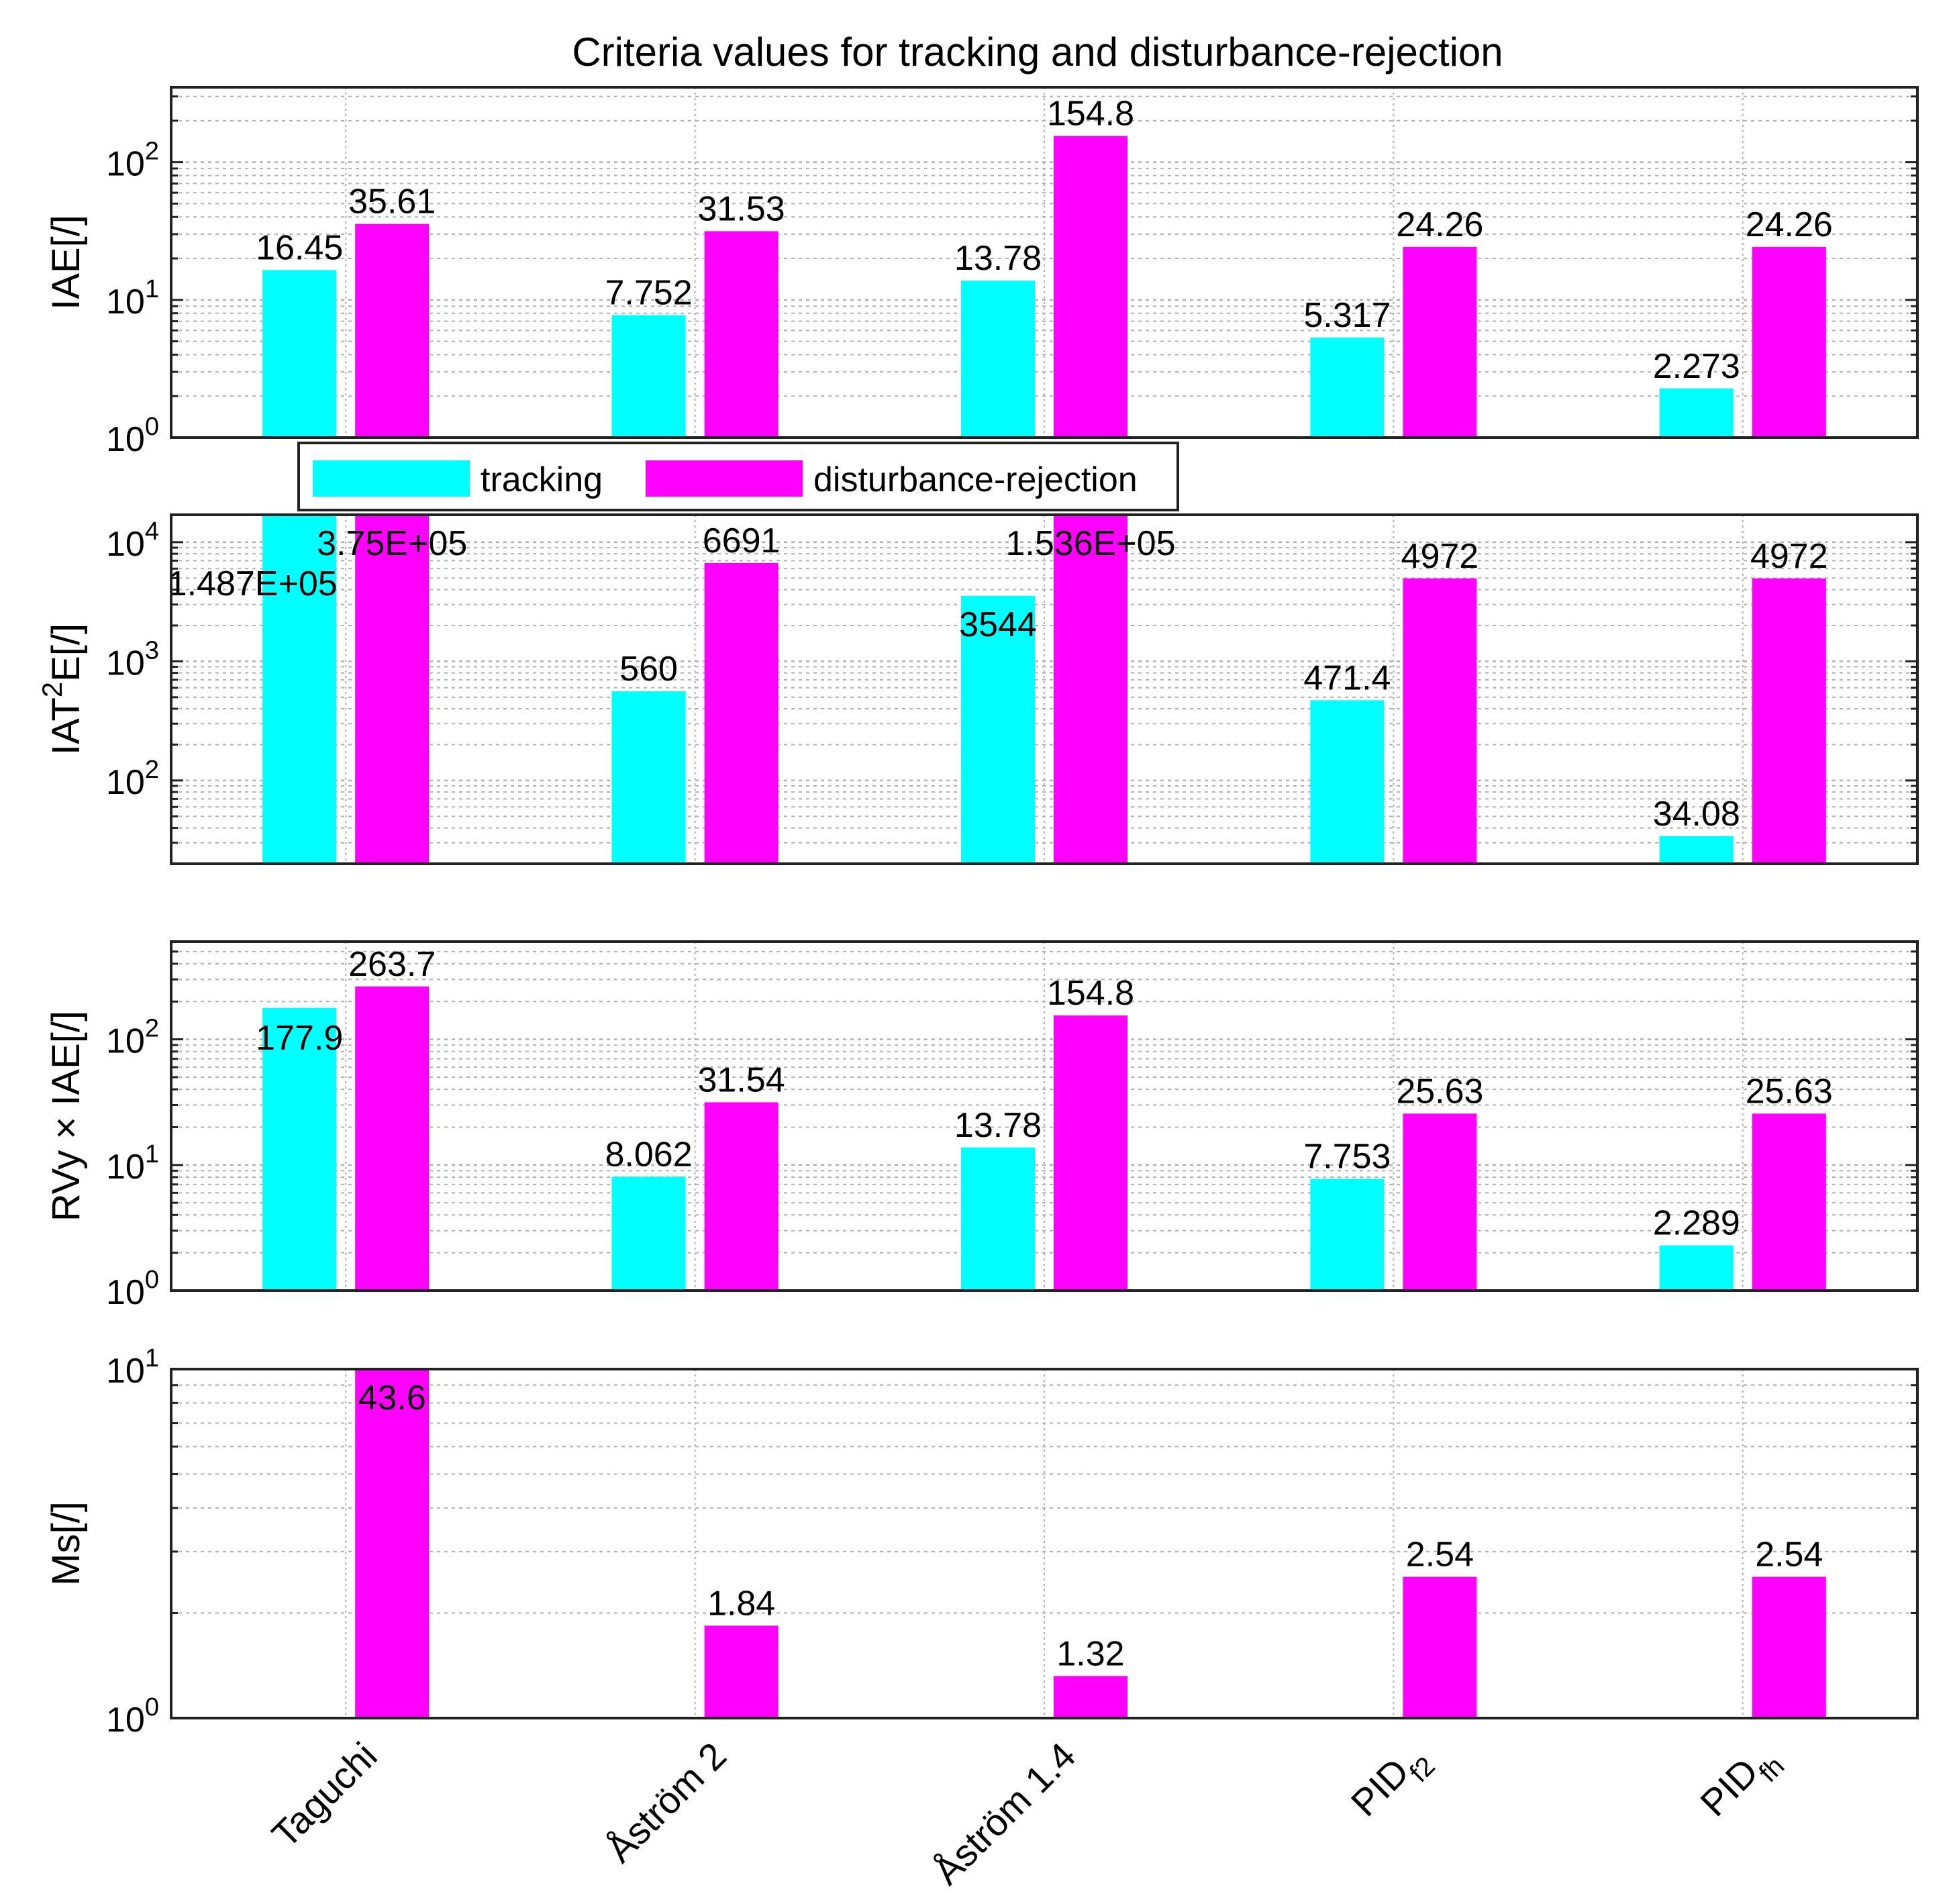 This screenshot has height=1904, width=1955. I want to click on data-label: 1.536E+05, so click(1090, 543).